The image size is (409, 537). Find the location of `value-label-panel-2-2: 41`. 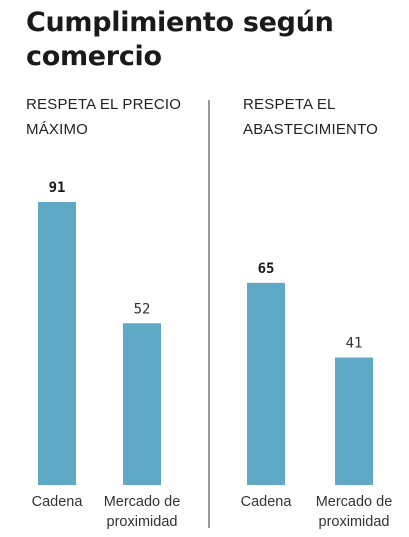

value-label-panel-2-2: 41 is located at coordinates (354, 343).